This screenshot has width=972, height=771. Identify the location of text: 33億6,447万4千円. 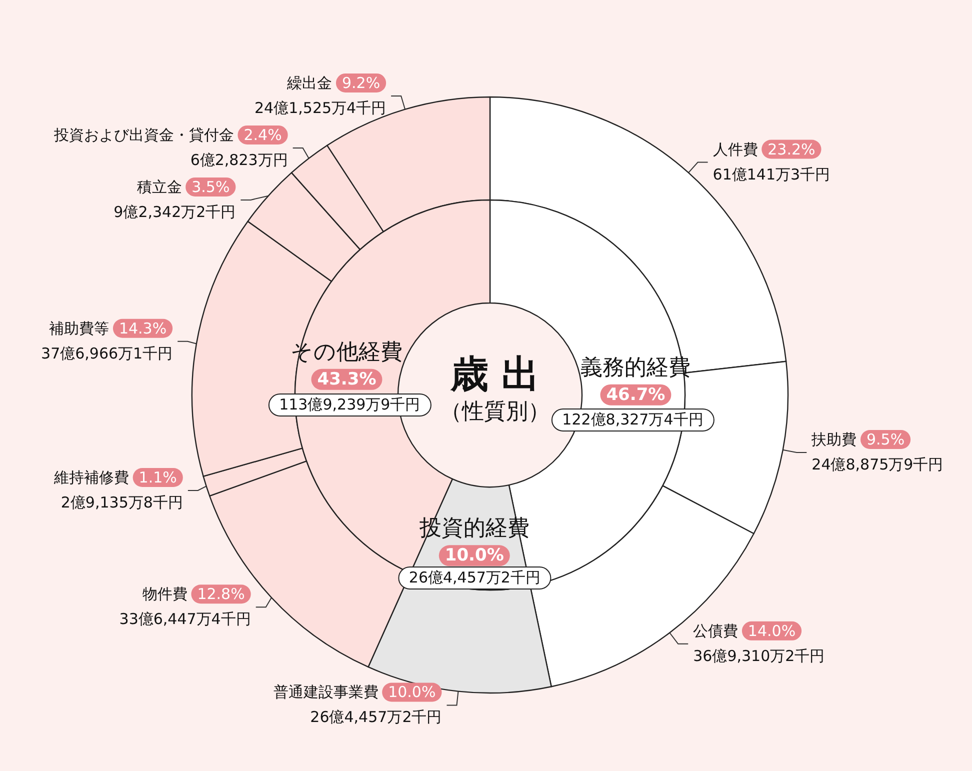
(185, 619).